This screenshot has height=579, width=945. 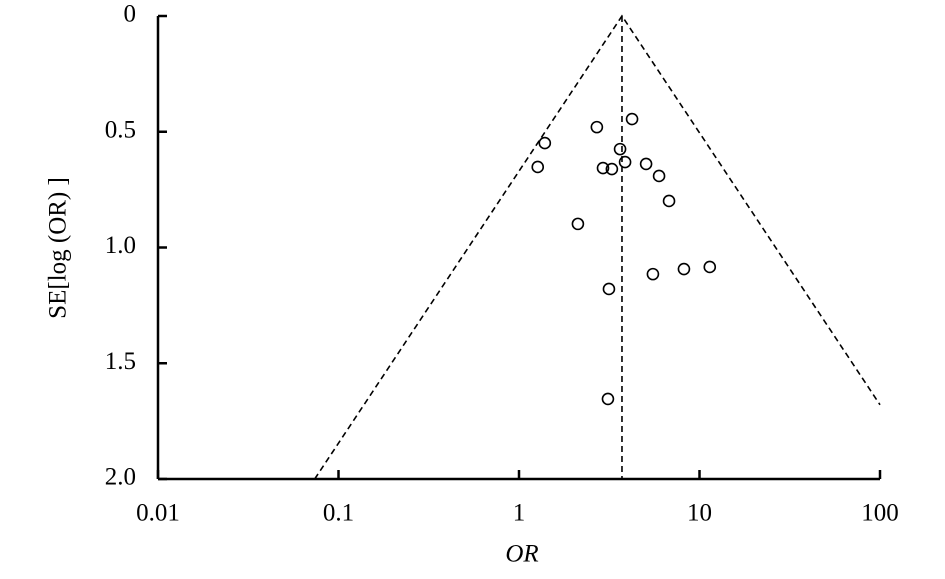 I want to click on x-axis-label: OR, so click(x=521, y=554).